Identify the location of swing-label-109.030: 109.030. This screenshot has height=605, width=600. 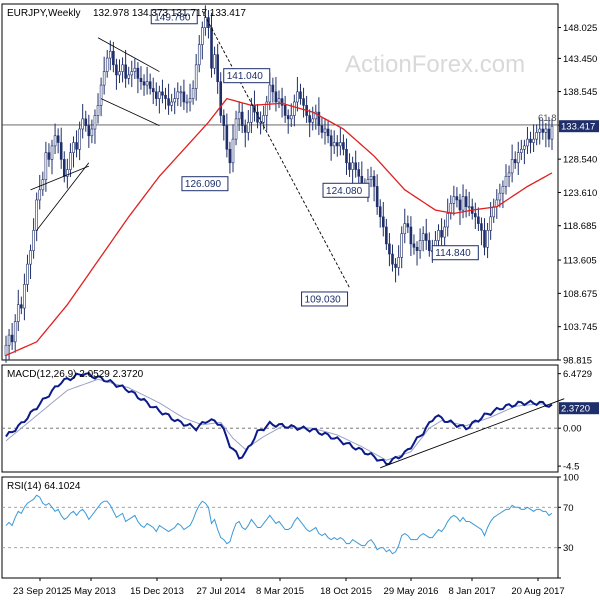
(323, 299).